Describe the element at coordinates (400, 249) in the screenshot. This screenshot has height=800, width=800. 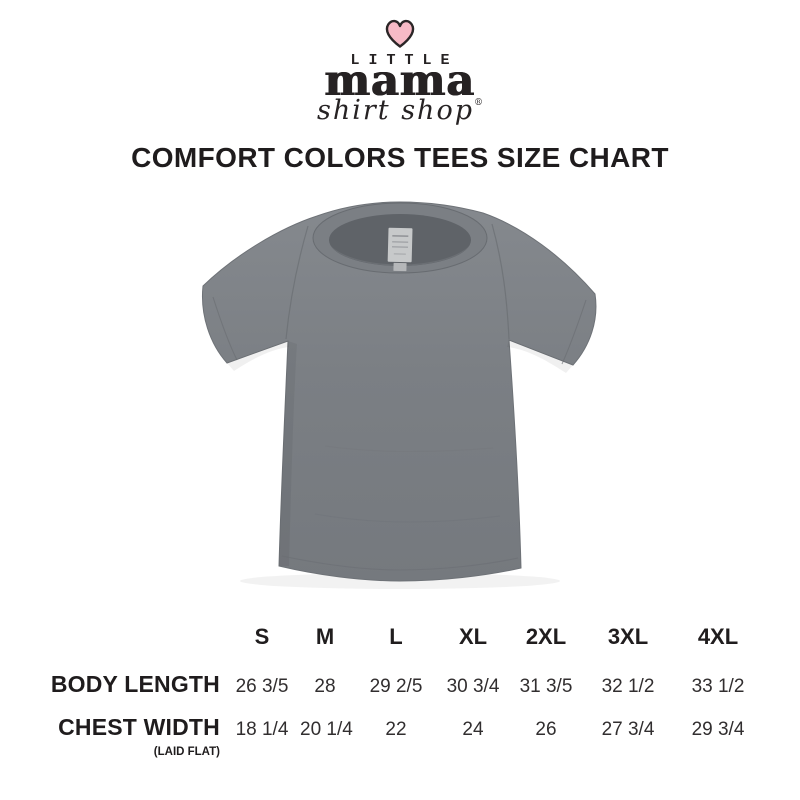
I see `neck-tag` at that location.